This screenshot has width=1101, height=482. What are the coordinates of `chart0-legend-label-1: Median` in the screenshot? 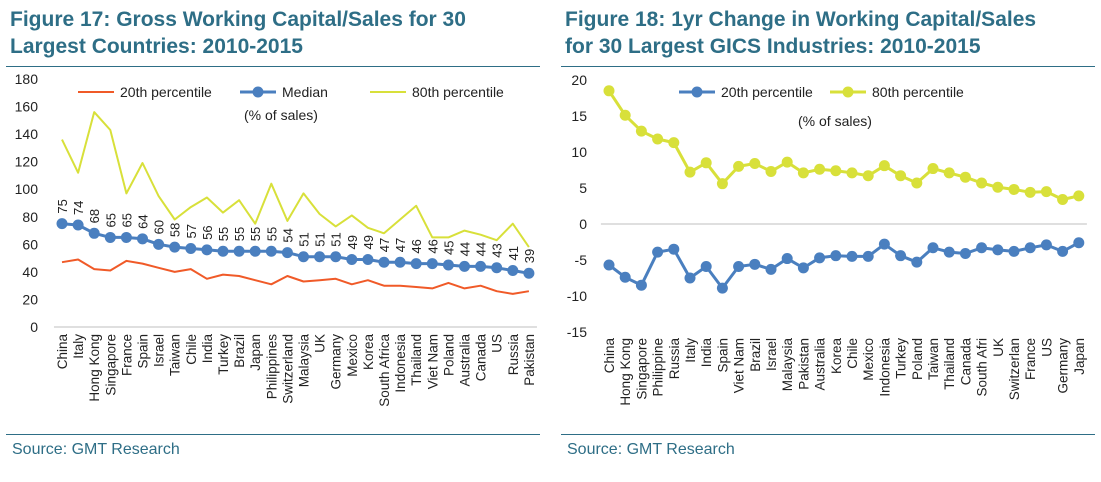 It's located at (305, 92).